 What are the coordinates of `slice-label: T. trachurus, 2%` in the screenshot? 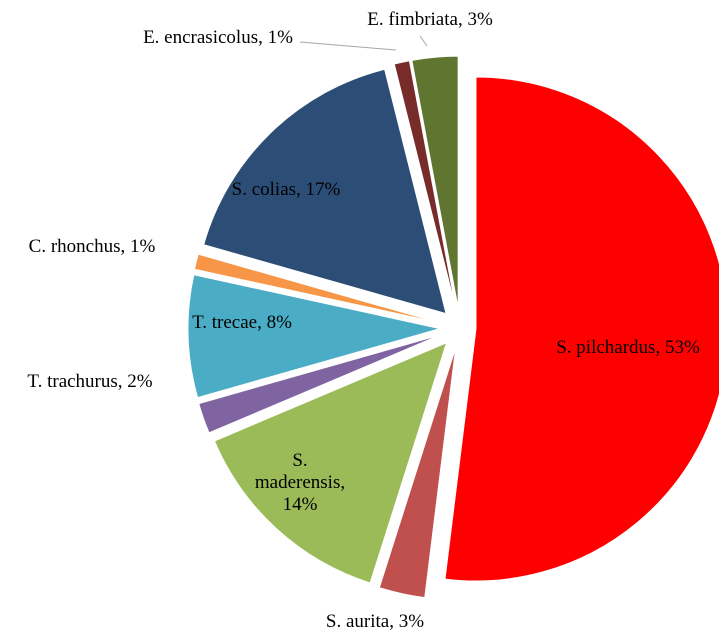 It's located at (90, 382).